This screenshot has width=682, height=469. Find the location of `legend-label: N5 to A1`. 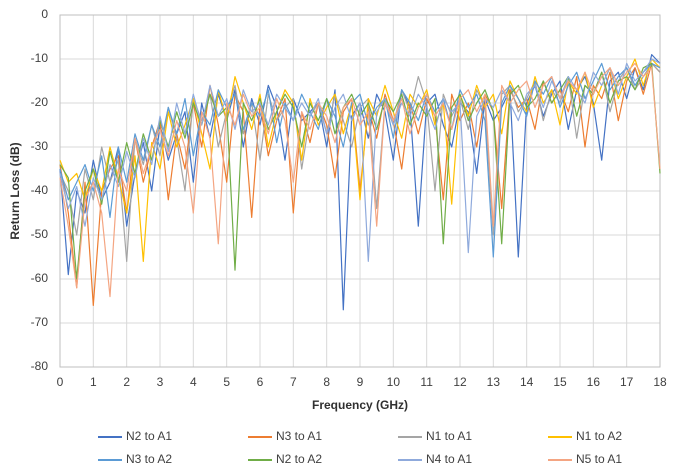

legend-label: N5 to A1 is located at coordinates (599, 459).